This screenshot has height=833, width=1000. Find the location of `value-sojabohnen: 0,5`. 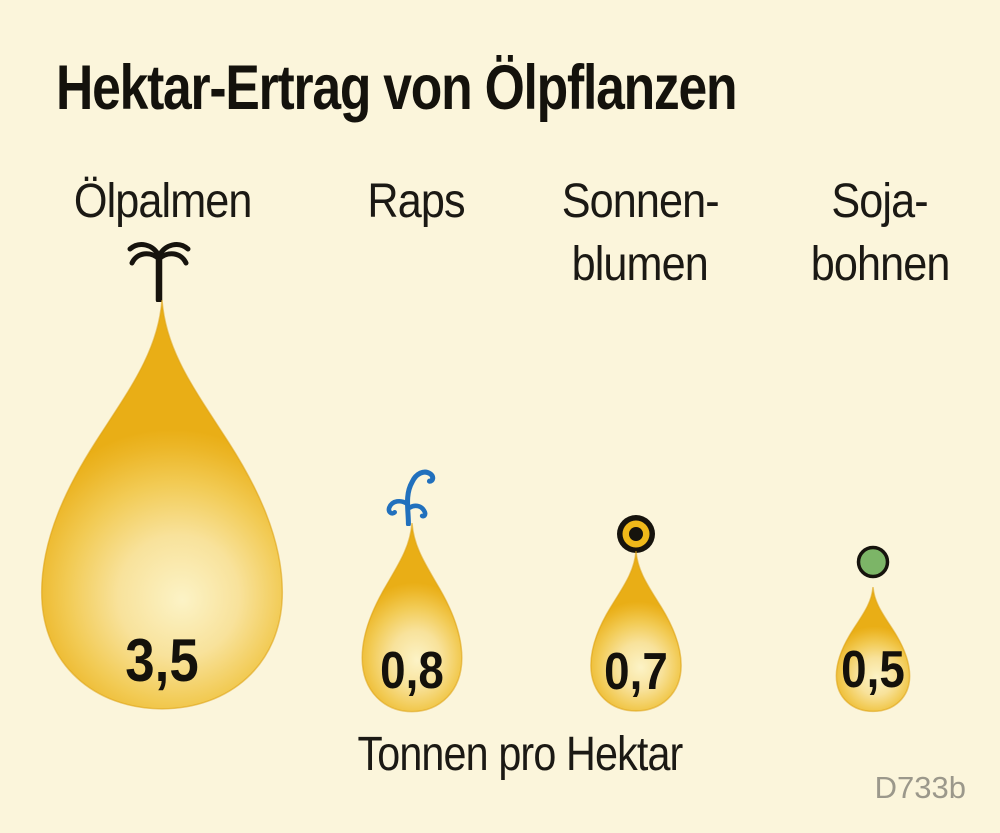

value-sojabohnen: 0,5 is located at coordinates (873, 670).